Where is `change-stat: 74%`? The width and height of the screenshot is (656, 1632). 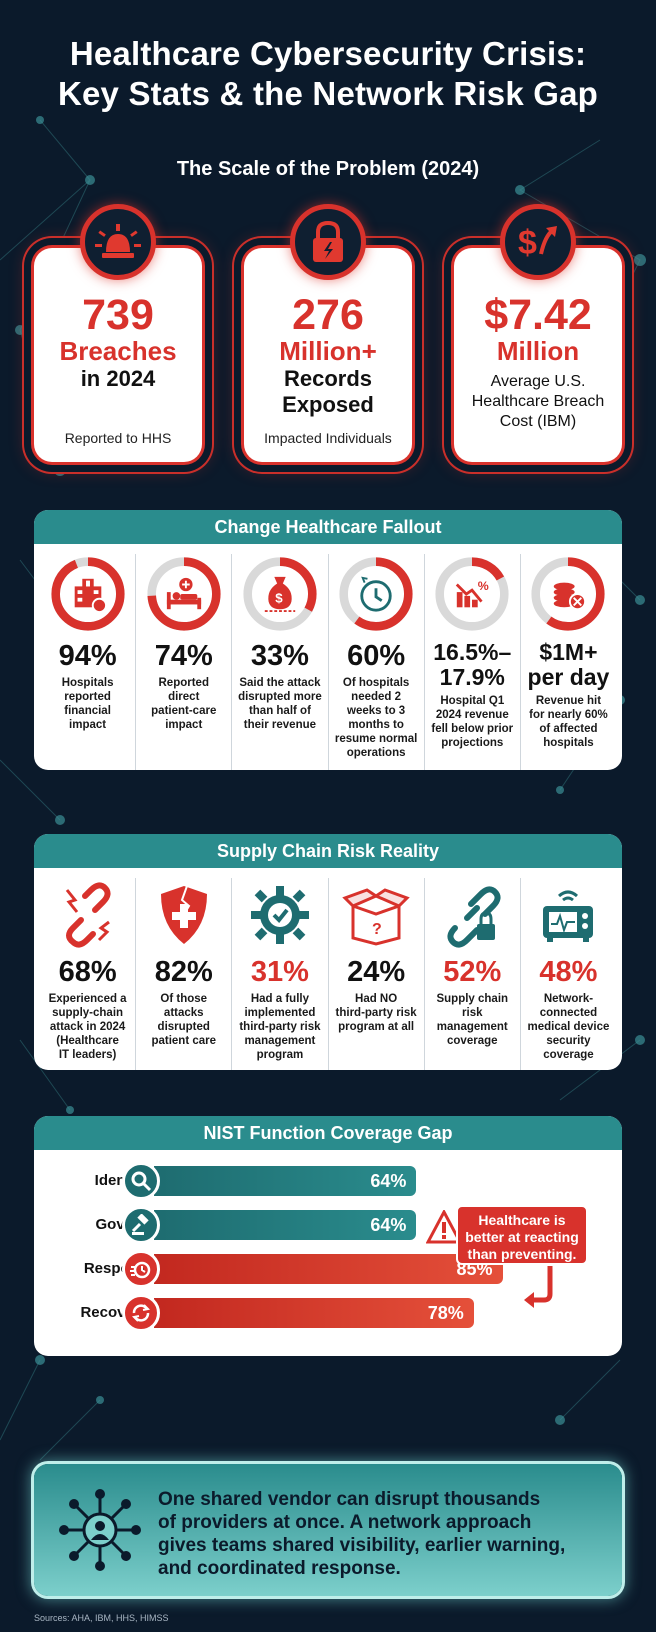 change-stat: 74% is located at coordinates (183, 656).